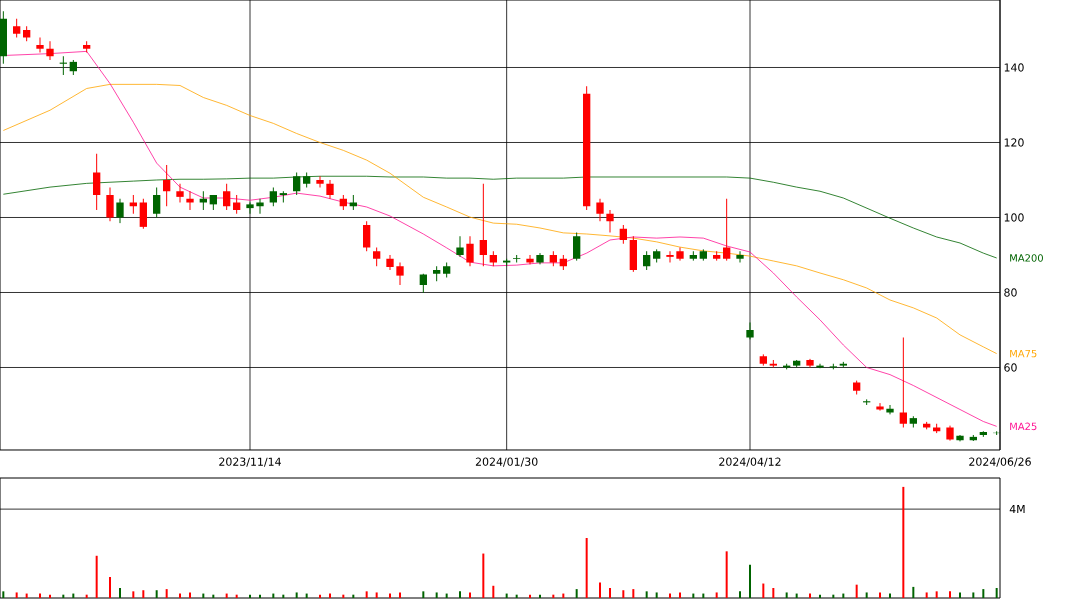  What do you see at coordinates (250, 462) in the screenshot?
I see `x-tick-label: 2023/11/14` at bounding box center [250, 462].